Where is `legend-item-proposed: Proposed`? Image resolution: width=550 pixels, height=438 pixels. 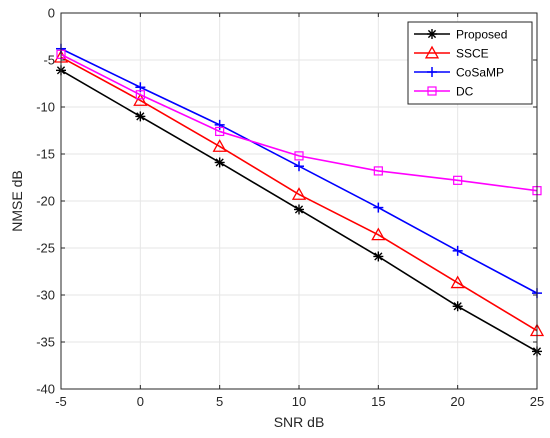 legend-item-proposed: Proposed is located at coordinates (460, 35).